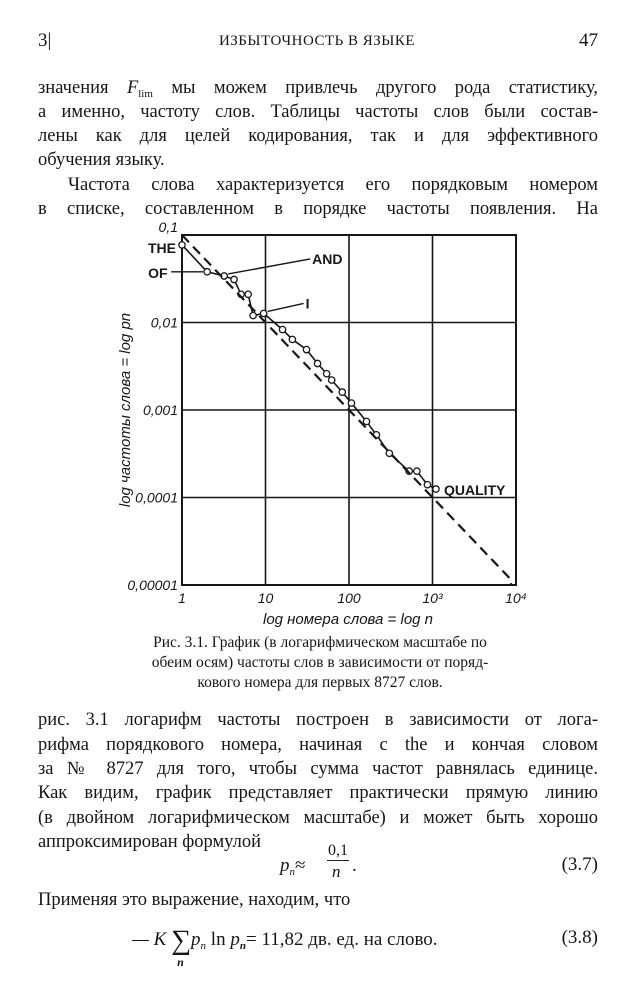 The image size is (634, 1000). What do you see at coordinates (158, 273) in the screenshot?
I see `annotation-label: OF` at bounding box center [158, 273].